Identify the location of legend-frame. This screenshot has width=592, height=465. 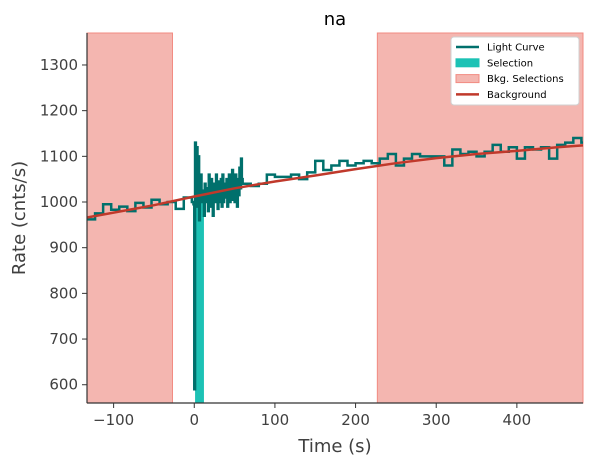
(515, 71).